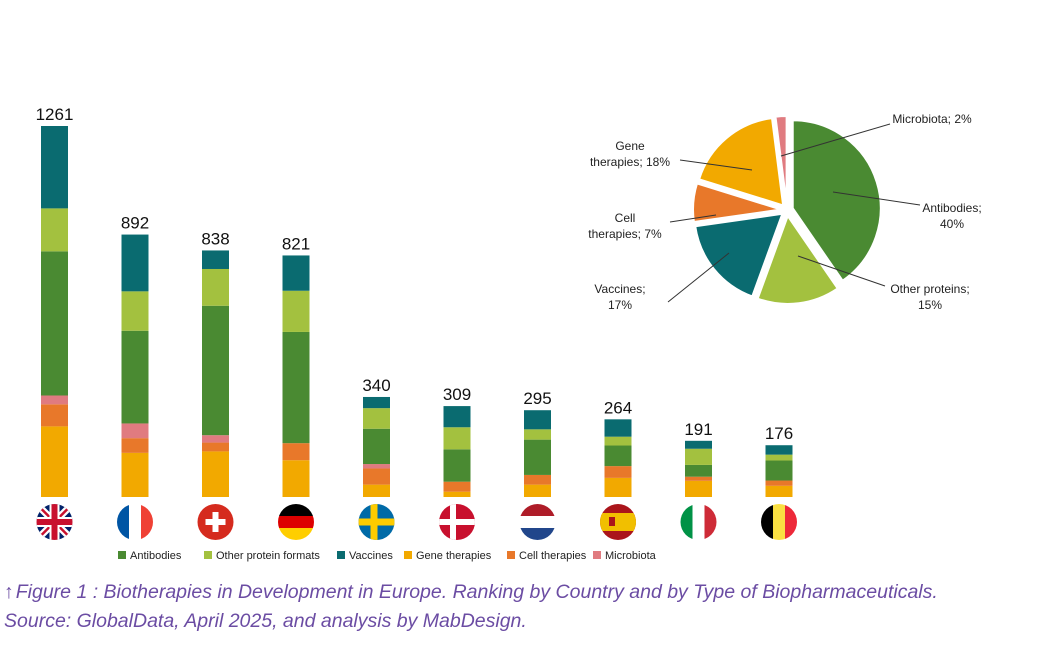 This screenshot has height=670, width=1050. Describe the element at coordinates (537, 522) in the screenshot. I see `netherlands-flag-icon` at that location.